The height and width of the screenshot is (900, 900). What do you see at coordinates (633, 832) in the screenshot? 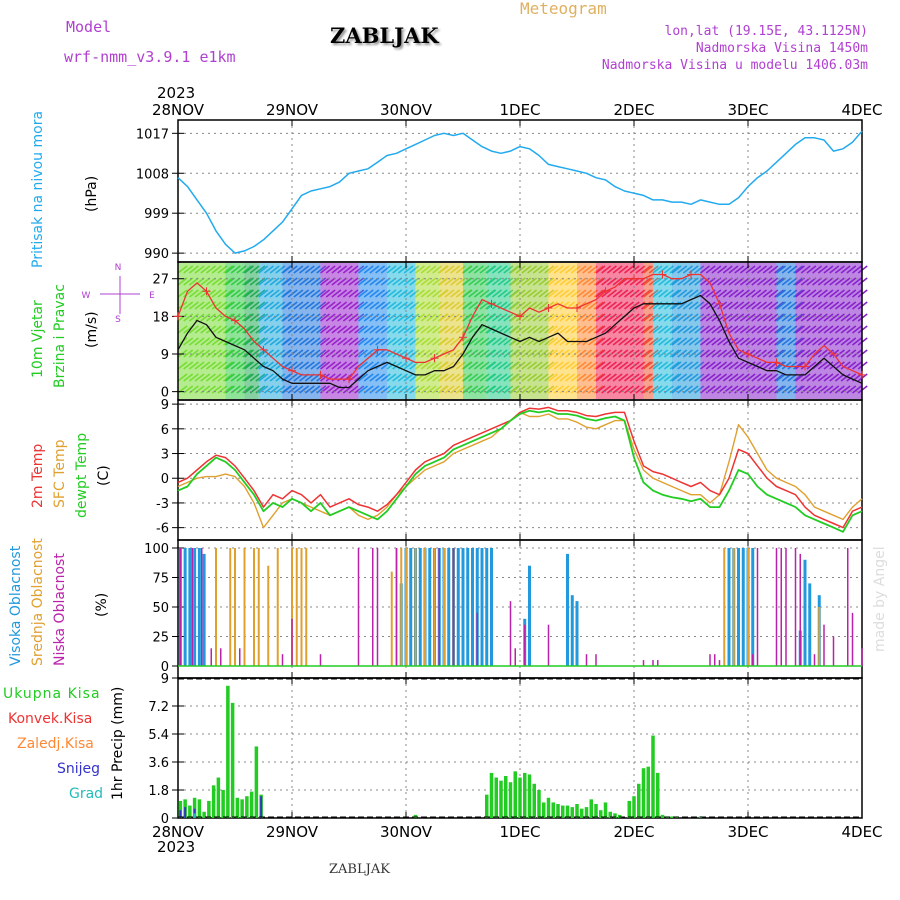
I see `x-tick-label-bottom: 2DEC` at bounding box center [633, 832].